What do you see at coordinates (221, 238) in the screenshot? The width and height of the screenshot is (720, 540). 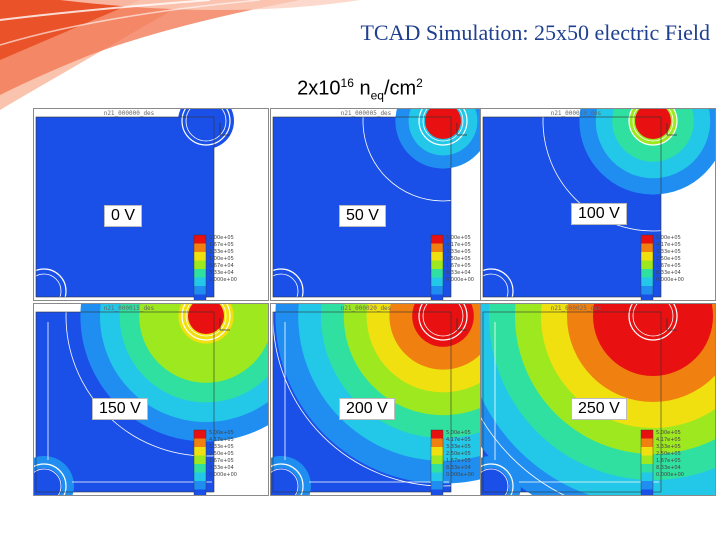 I see `colorbar-tick-label: 2.00e+05` at bounding box center [221, 238].